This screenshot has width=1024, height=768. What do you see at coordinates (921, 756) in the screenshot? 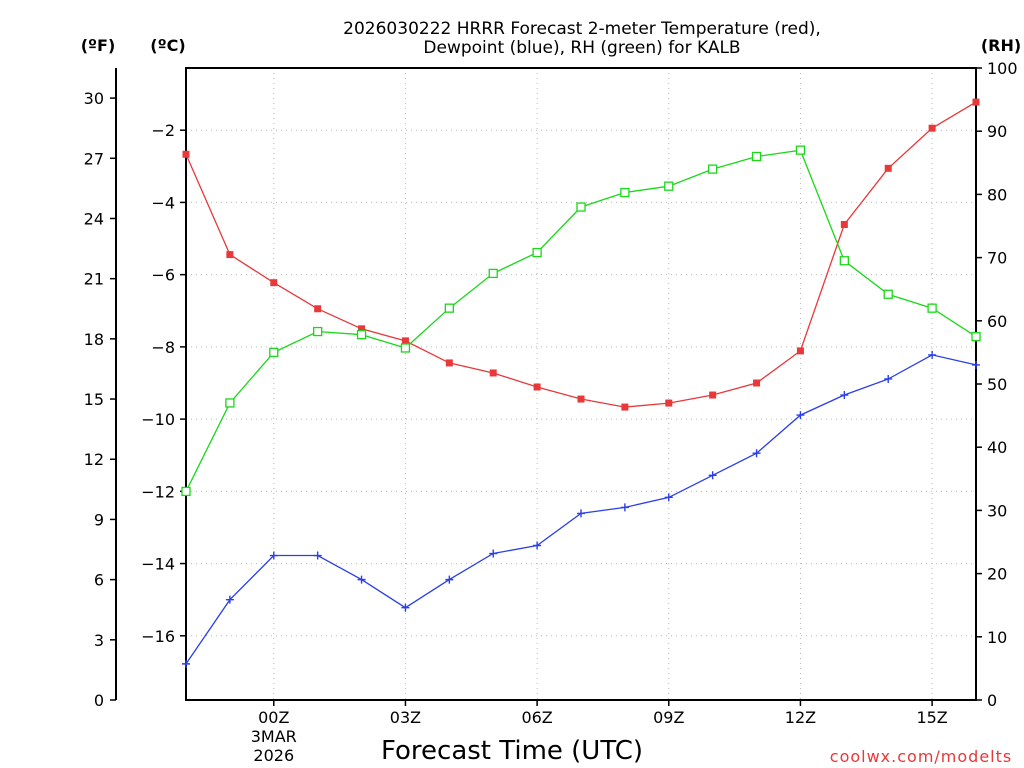
I see `credit-text: coolwx.com/modelts` at bounding box center [921, 756].